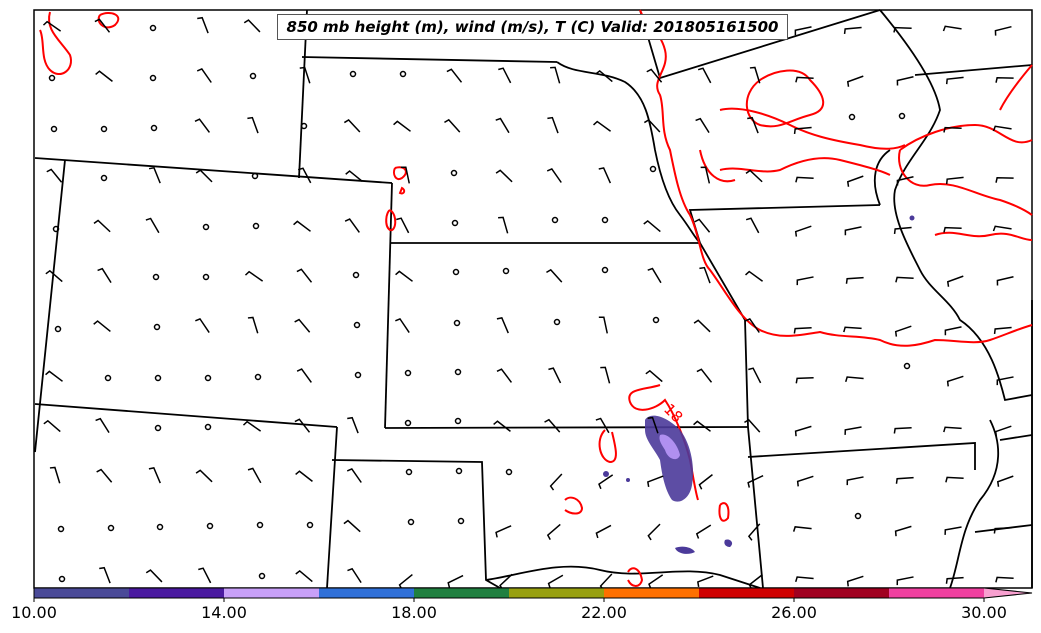 The height and width of the screenshot is (633, 1041). What do you see at coordinates (669, 447) in the screenshot?
I see `precip-light-core` at bounding box center [669, 447].